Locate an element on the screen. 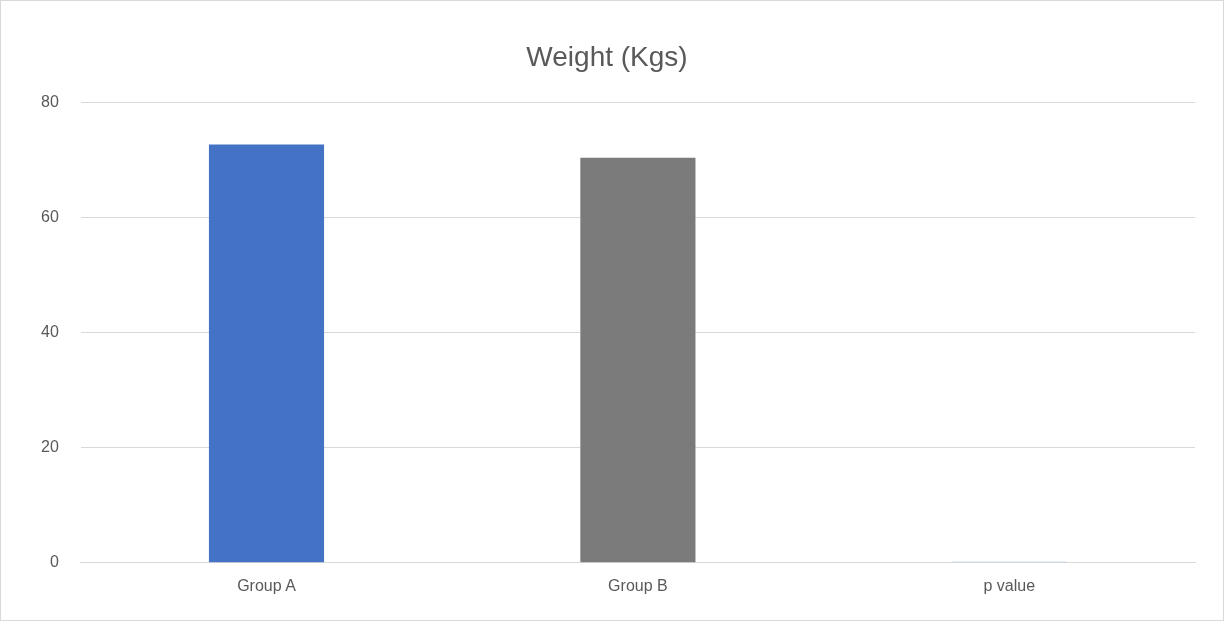 The width and height of the screenshot is (1224, 621). y-tick-label: 0 is located at coordinates (54, 562).